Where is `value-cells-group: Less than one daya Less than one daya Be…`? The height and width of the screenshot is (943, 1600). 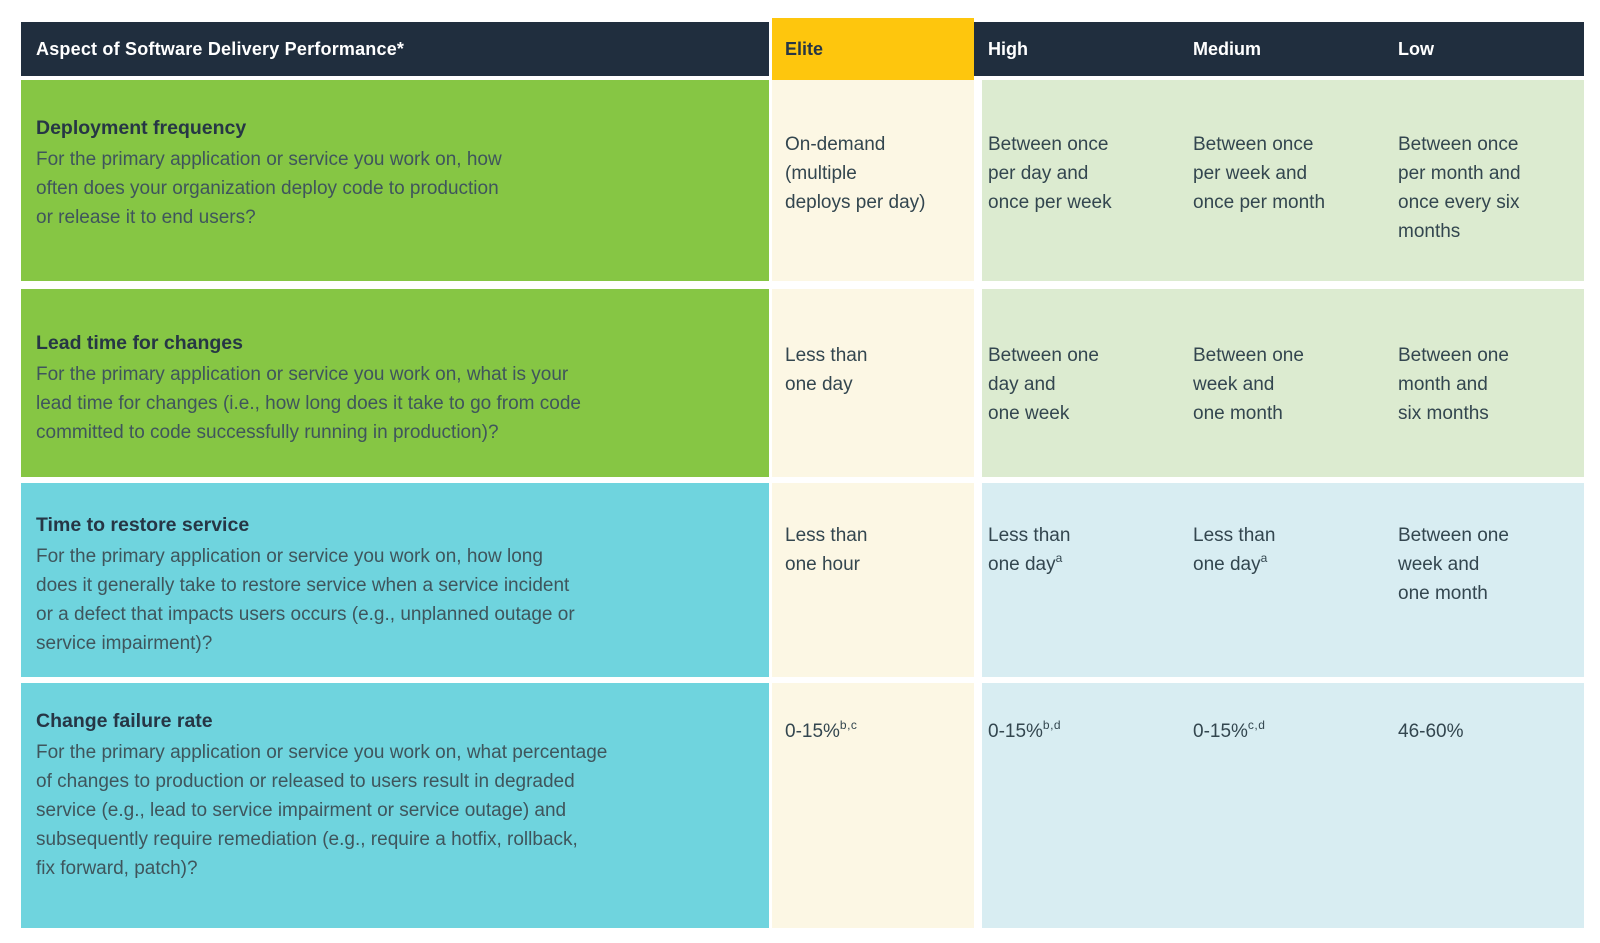 value-cells-group: Less than one daya Less than one daya Be… is located at coordinates (1283, 580).